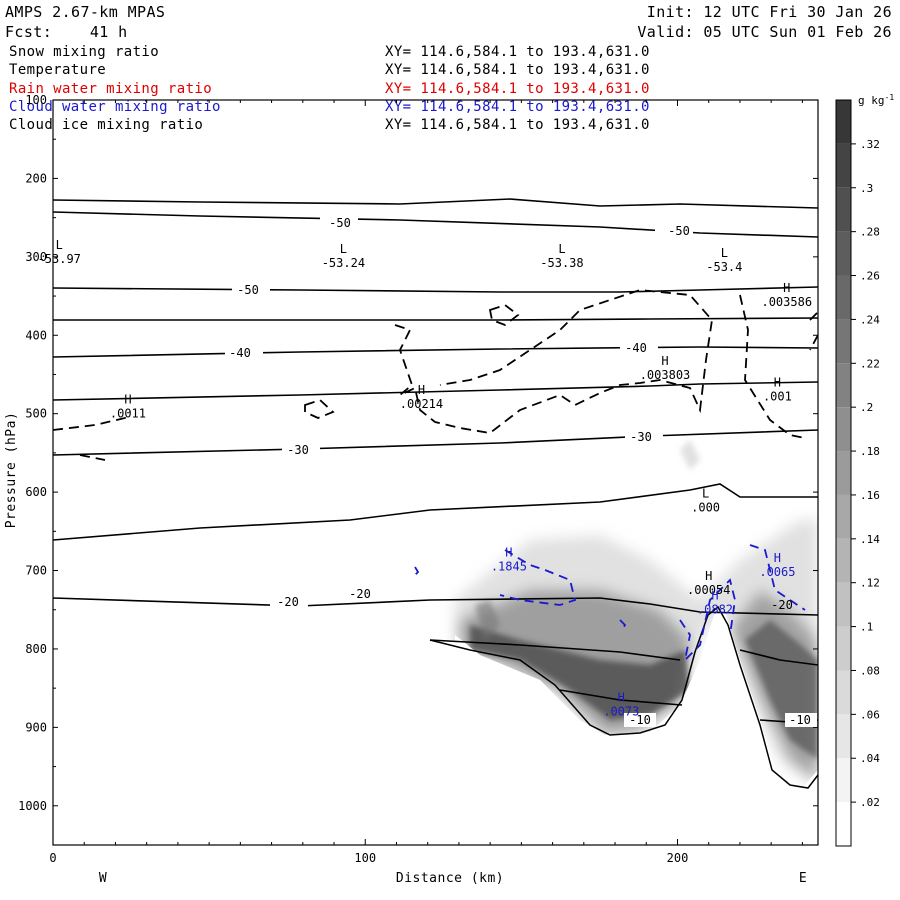 This screenshot has width=900, height=900. Describe the element at coordinates (58, 70) in the screenshot. I see `legend-name-temperature: Temperature` at that location.